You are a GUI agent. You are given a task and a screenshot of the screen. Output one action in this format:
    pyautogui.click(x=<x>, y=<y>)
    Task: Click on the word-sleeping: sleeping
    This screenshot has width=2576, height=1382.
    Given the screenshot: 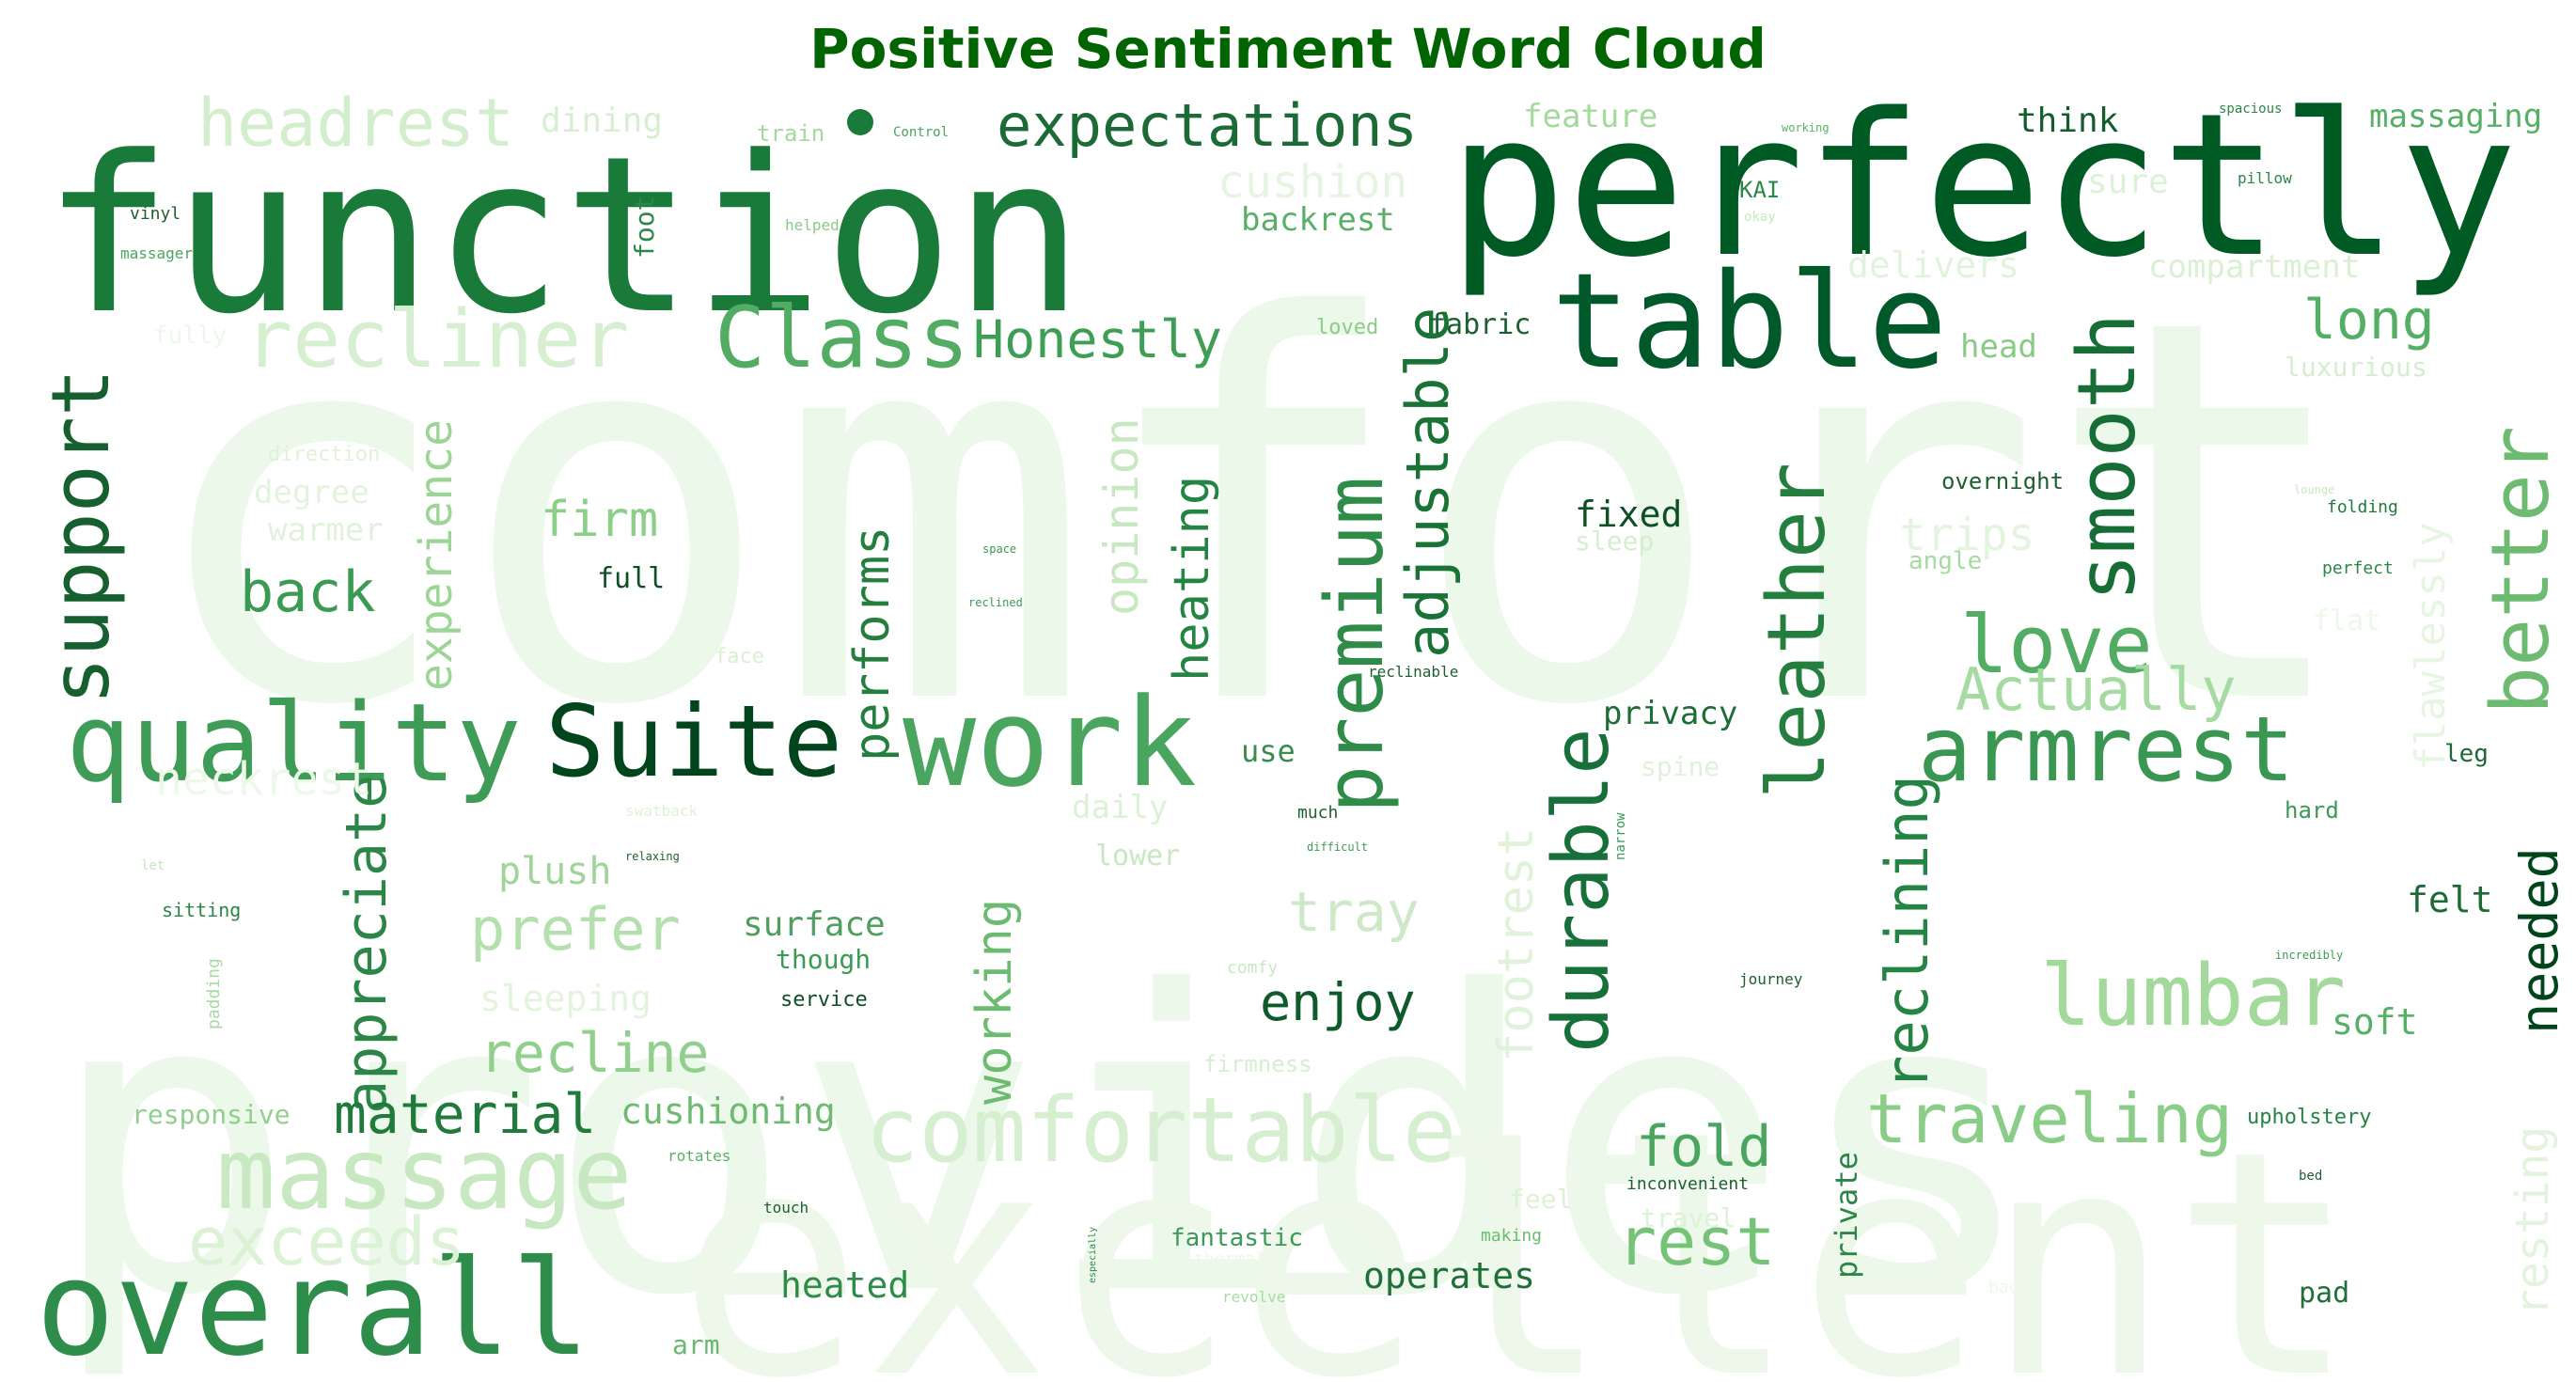 What is the action you would take?
    pyautogui.click(x=566, y=998)
    